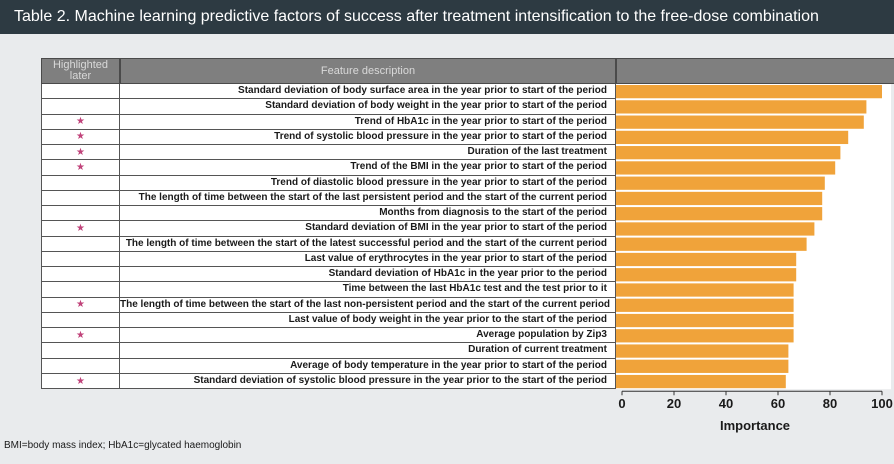 This screenshot has height=464, width=894. What do you see at coordinates (368, 153) in the screenshot?
I see `feature-description: Duration of the last treatment` at bounding box center [368, 153].